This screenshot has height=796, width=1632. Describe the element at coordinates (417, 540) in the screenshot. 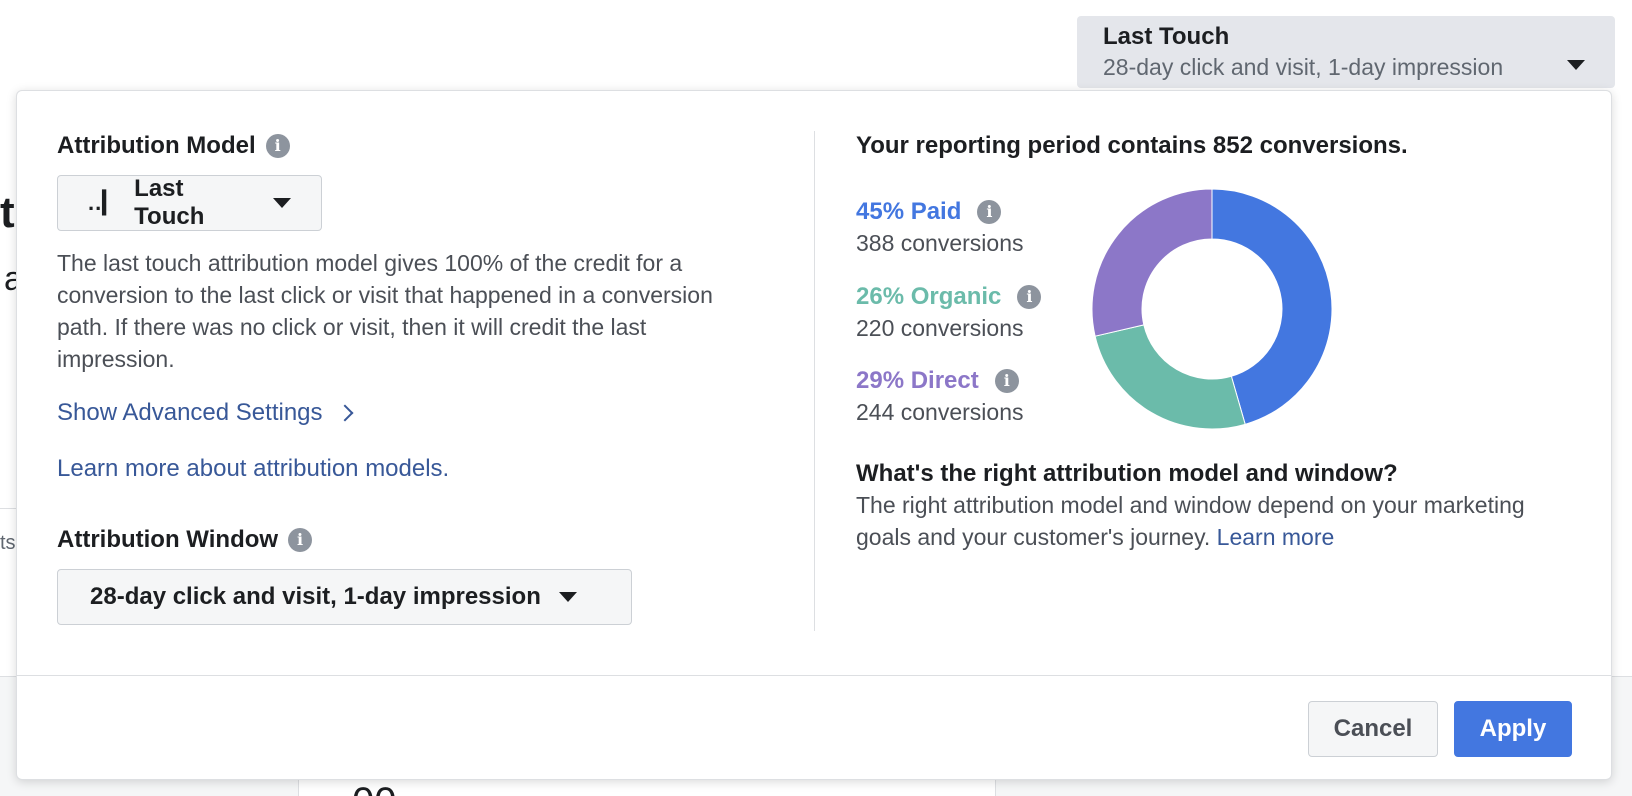

I see `attribution-window-heading: Attribution Window i` at that location.